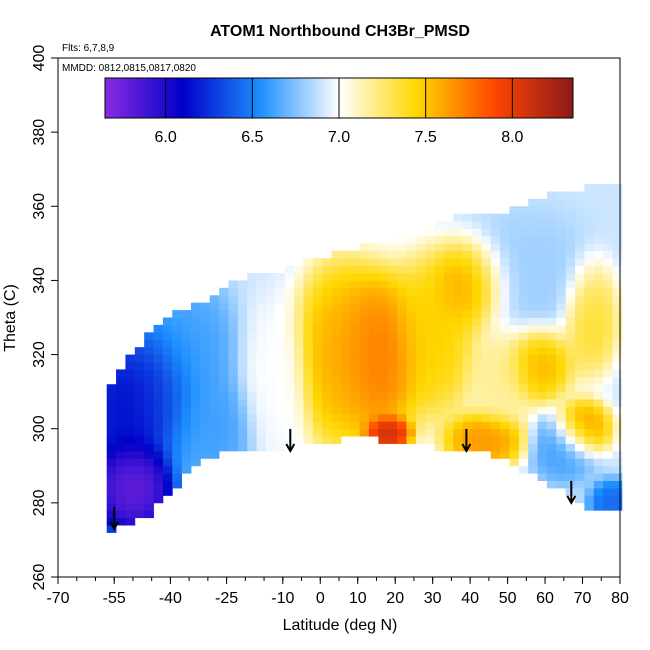 The width and height of the screenshot is (650, 650). Describe the element at coordinates (466, 440) in the screenshot. I see `arrow-marker` at that location.